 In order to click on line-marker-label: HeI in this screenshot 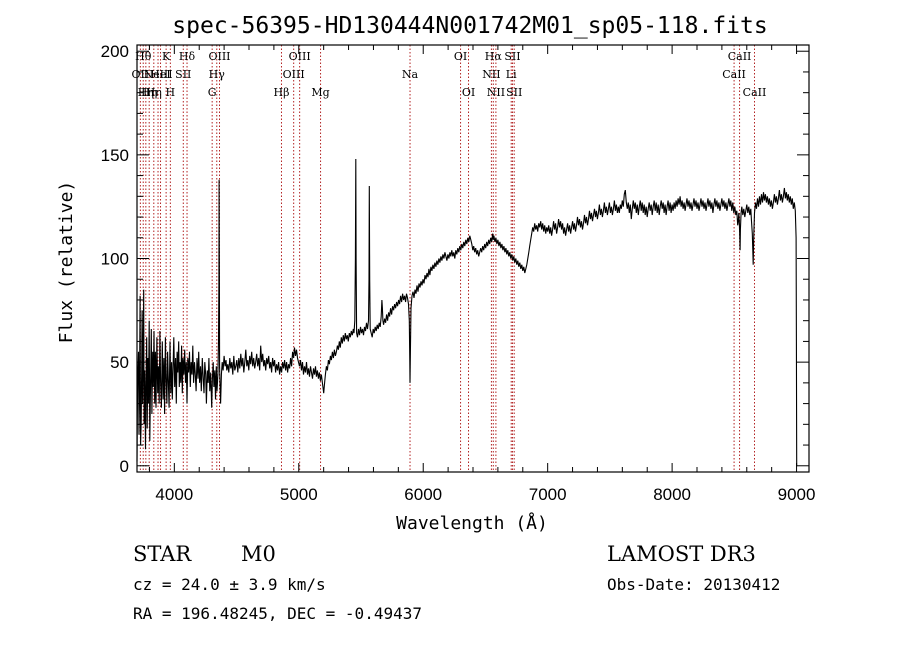, I will do `click(160, 74)`.